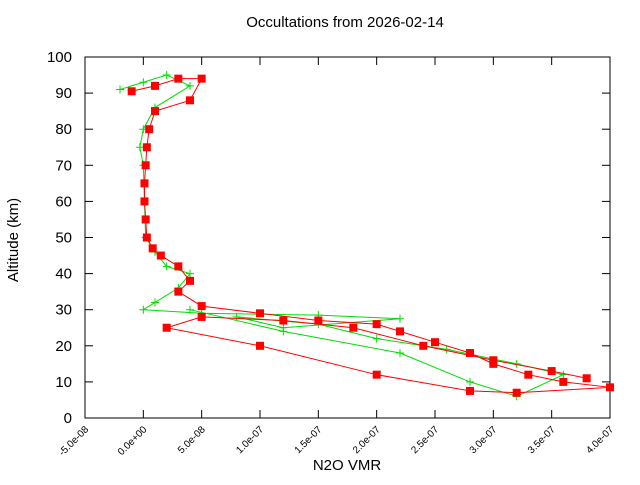 The width and height of the screenshot is (640, 485). I want to click on x-axis-label: N2O VMR, so click(347, 465).